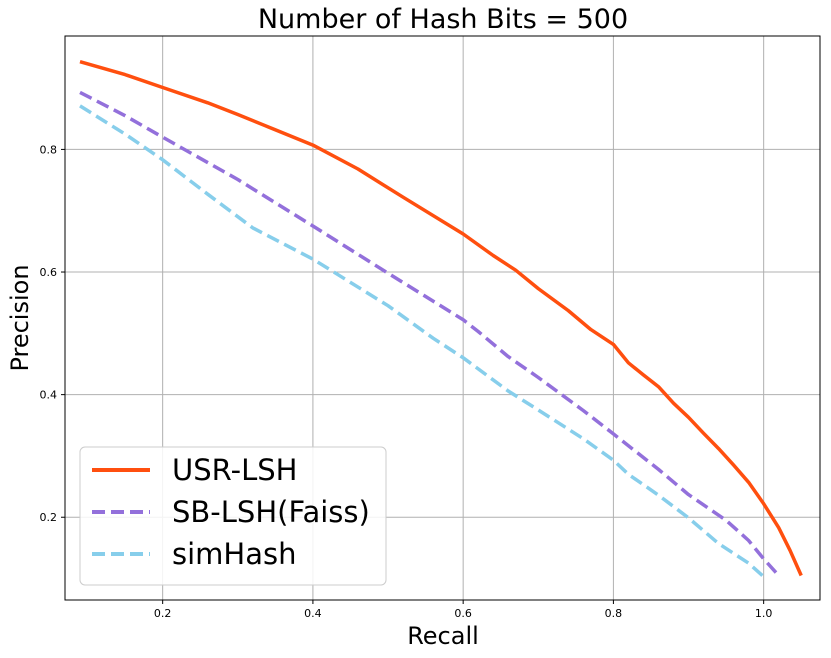 This screenshot has height=658, width=831. Describe the element at coordinates (234, 470) in the screenshot. I see `legend-label-0: USR-LSH` at that location.